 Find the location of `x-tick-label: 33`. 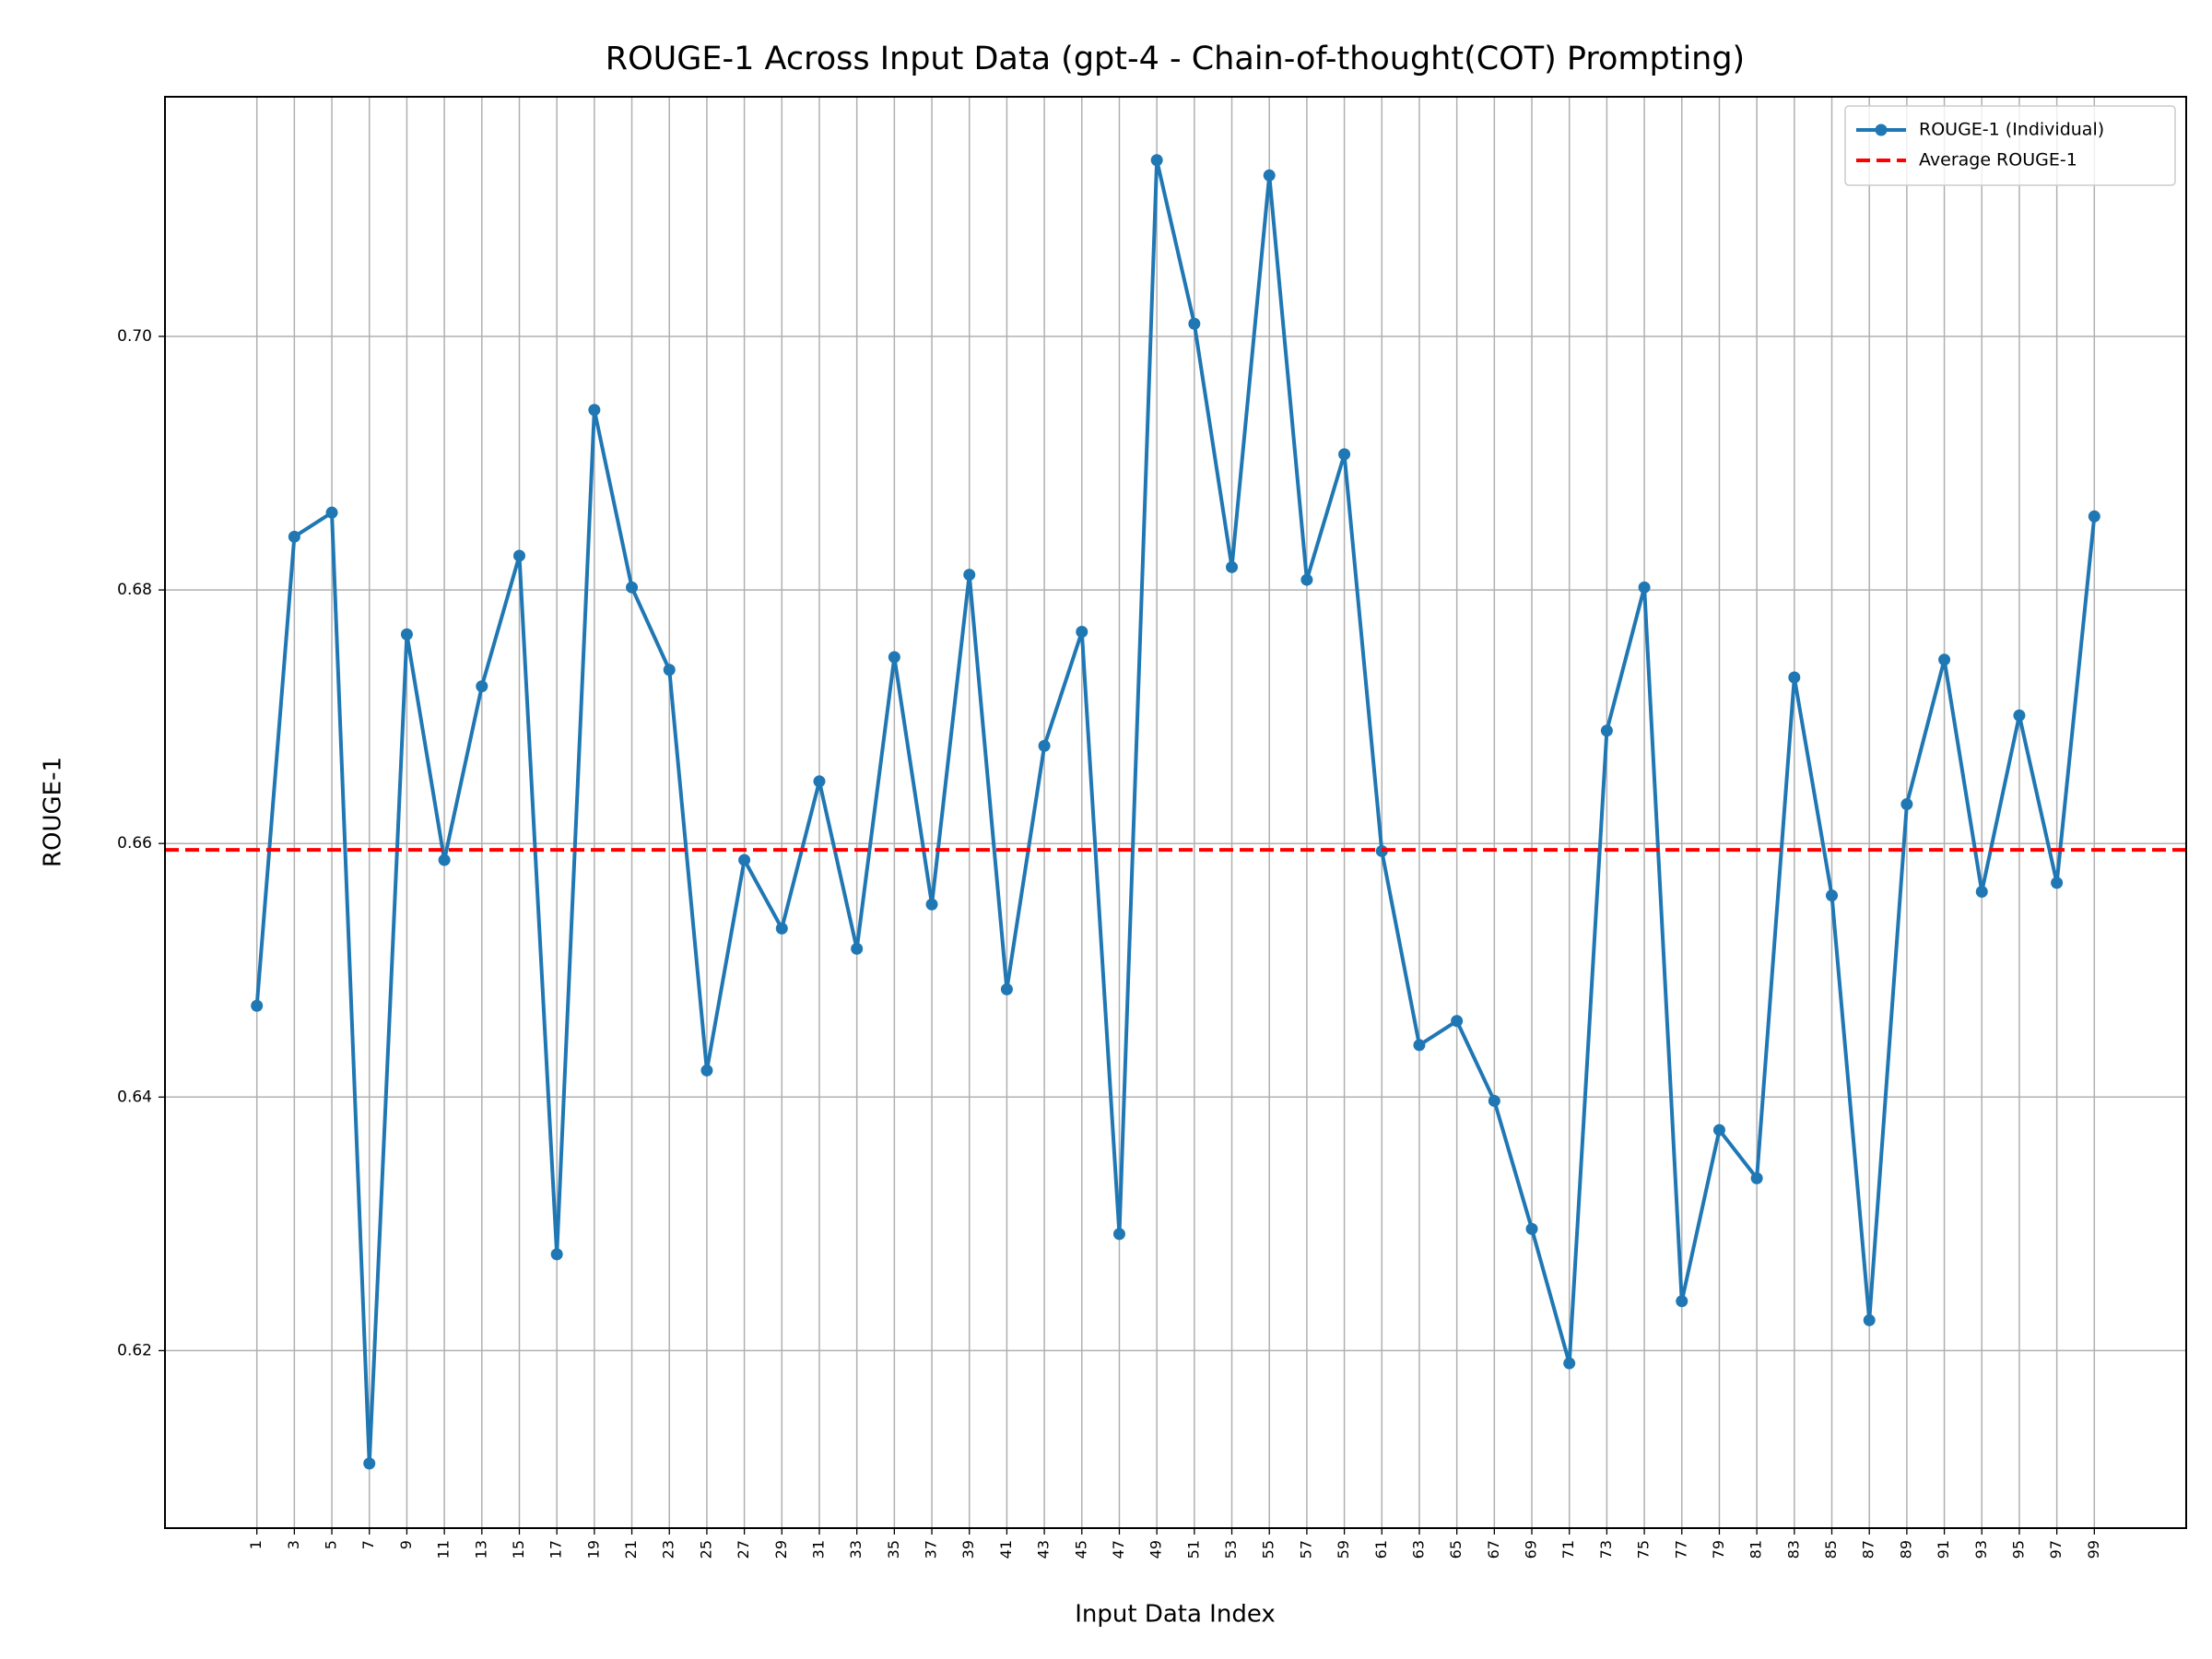

x-tick-label: 33 is located at coordinates (856, 1549).